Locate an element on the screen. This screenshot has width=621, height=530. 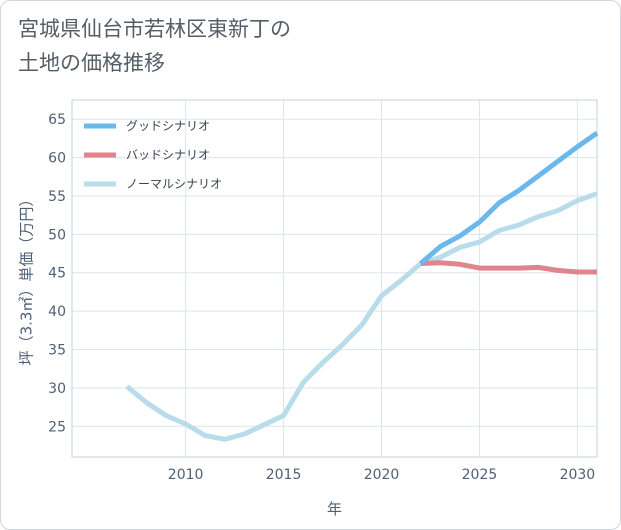
chart-title: 宮城県仙台市若林区東新丁の 土地の価格推移 is located at coordinates (154, 46).